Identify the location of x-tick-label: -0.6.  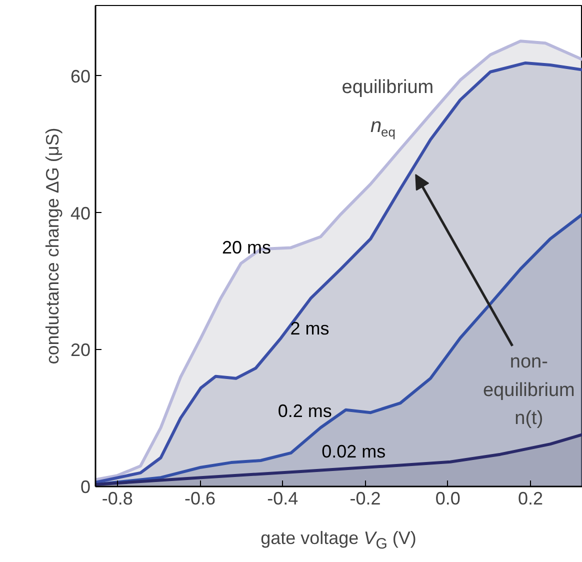
(200, 498).